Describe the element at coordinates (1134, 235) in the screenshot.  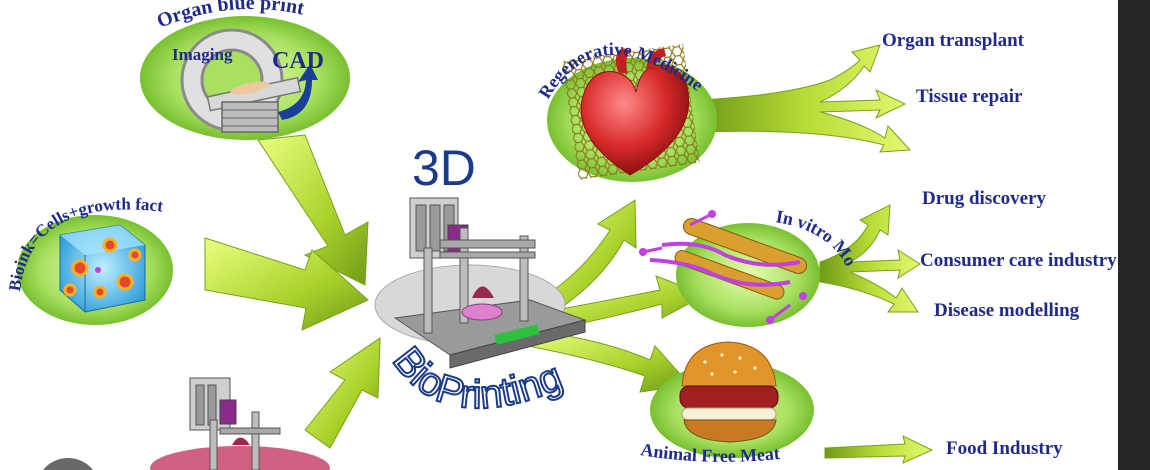
I see `window-edge` at that location.